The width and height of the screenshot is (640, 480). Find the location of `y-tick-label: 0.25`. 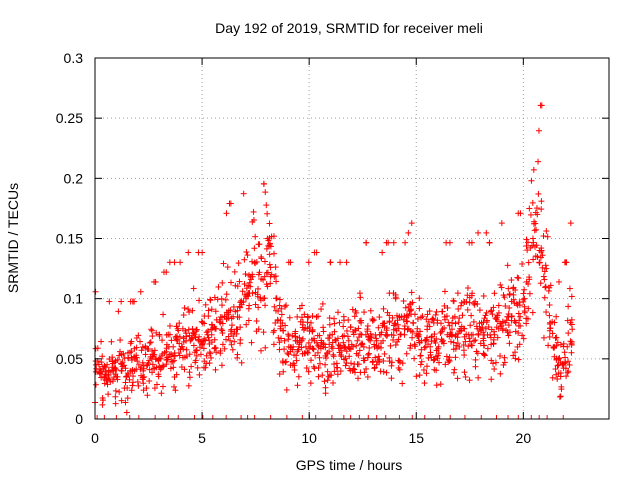

y-tick-label: 0.25 is located at coordinates (69, 118).